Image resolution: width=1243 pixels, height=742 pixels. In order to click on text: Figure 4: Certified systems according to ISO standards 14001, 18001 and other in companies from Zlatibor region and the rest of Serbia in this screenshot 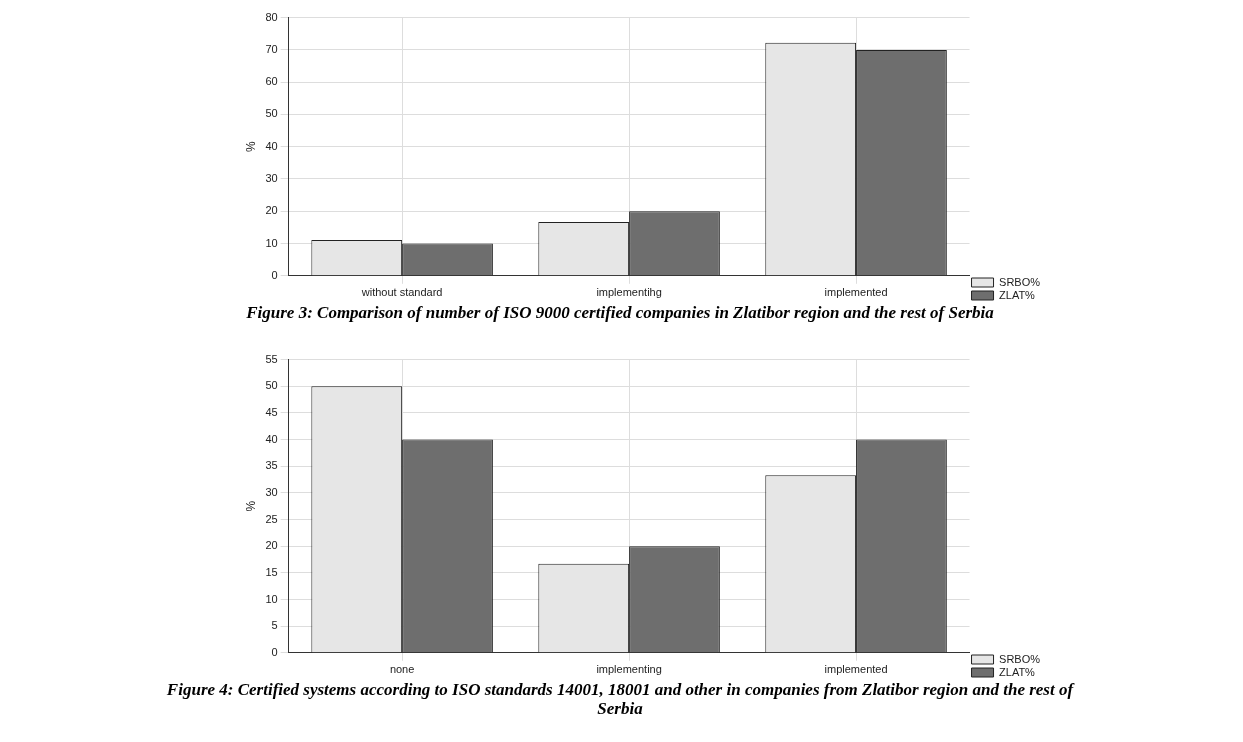, I will do `click(620, 699)`.